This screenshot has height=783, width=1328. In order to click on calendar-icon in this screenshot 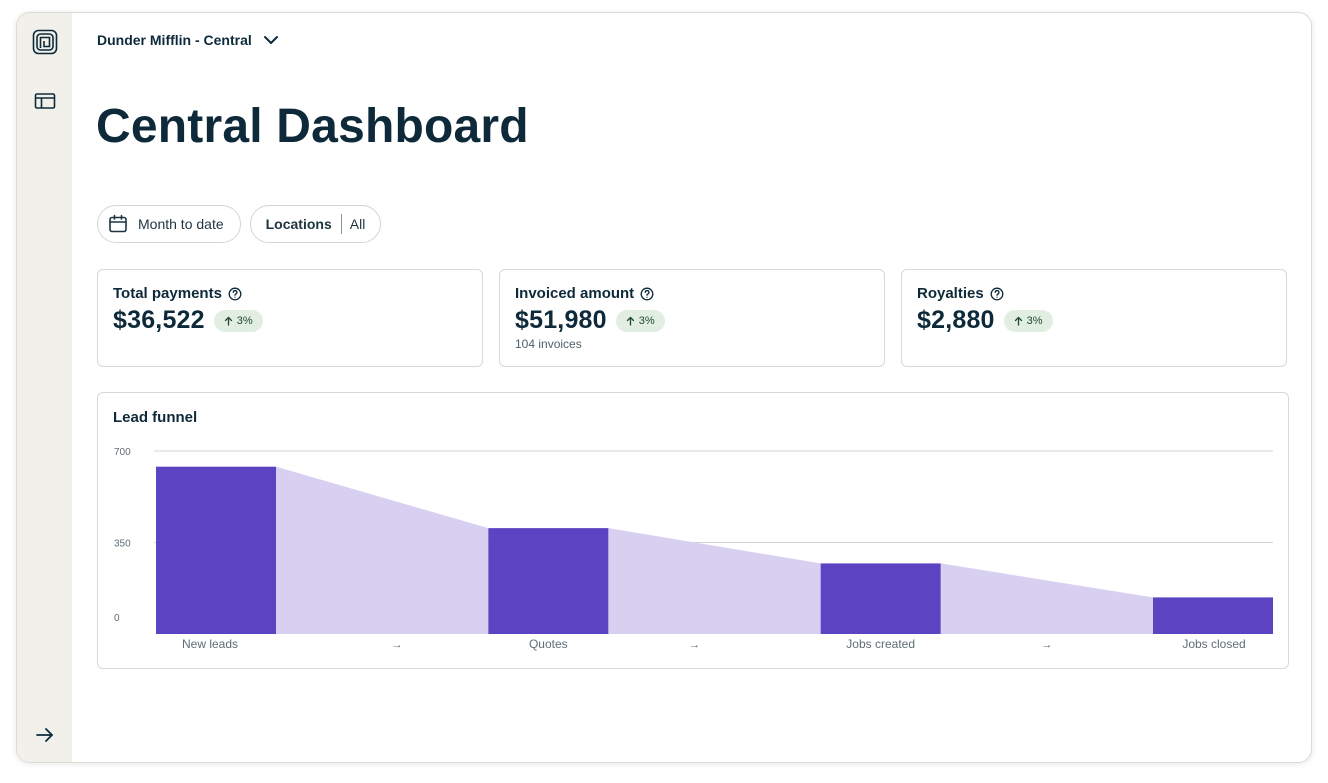, I will do `click(118, 223)`.